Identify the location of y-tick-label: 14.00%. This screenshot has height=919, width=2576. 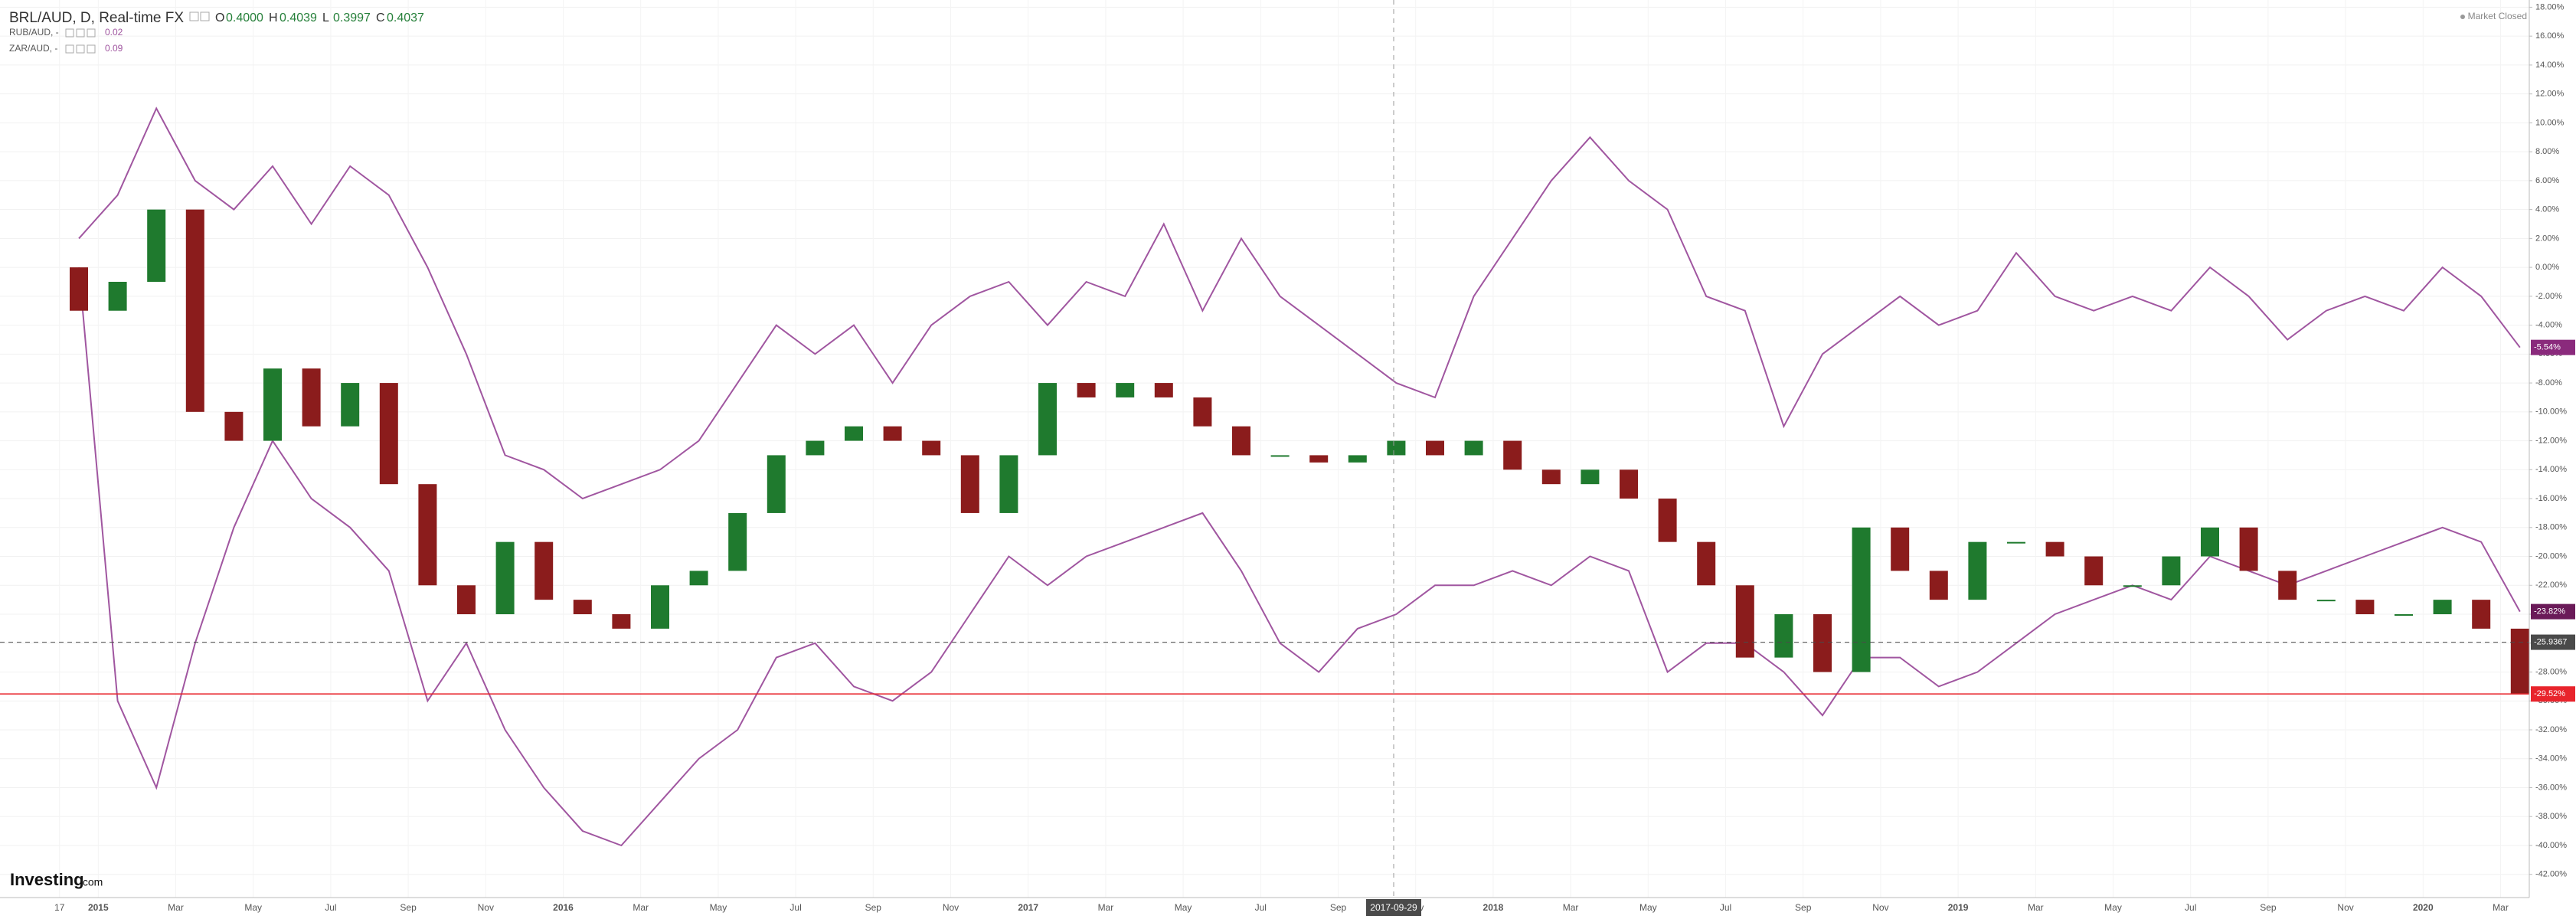
(2550, 65).